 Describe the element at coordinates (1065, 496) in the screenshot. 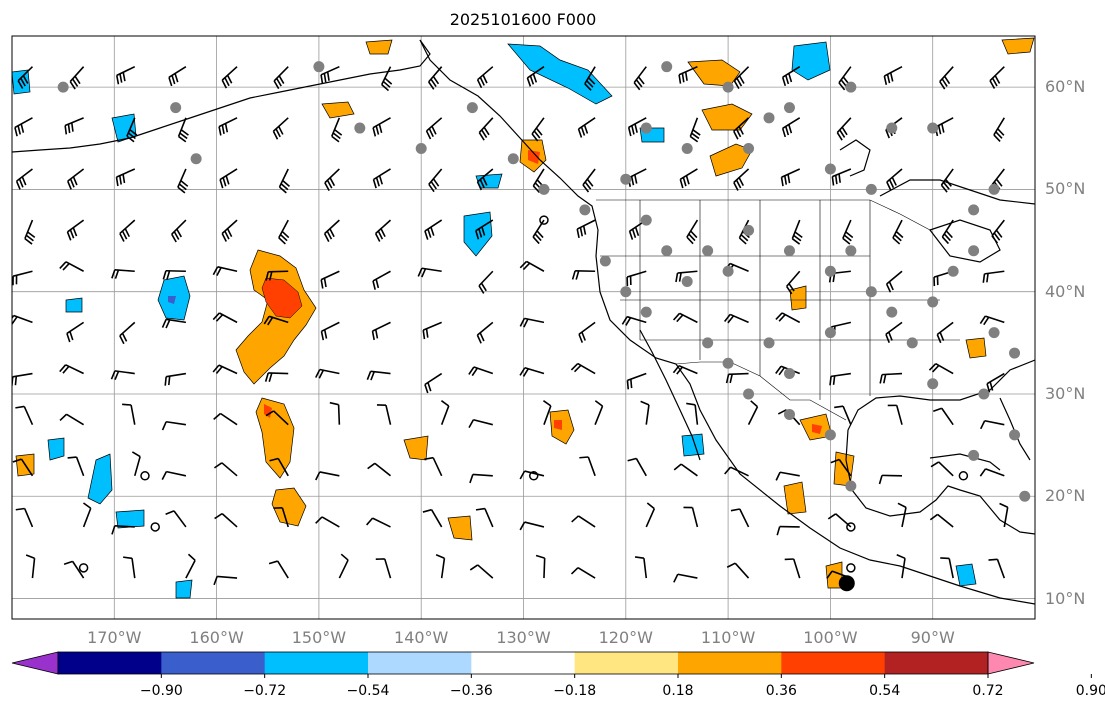

I see `latitude-label: 20°N` at that location.